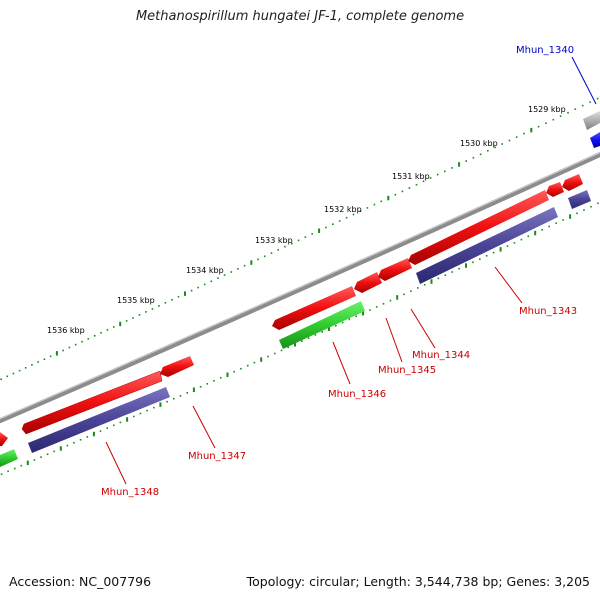  What do you see at coordinates (441, 355) in the screenshot?
I see `gene-label-mhun-1344: Mhun_1344` at bounding box center [441, 355].